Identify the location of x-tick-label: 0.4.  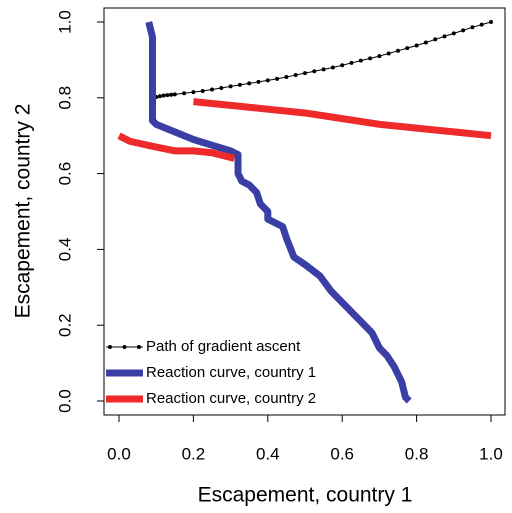
(268, 453).